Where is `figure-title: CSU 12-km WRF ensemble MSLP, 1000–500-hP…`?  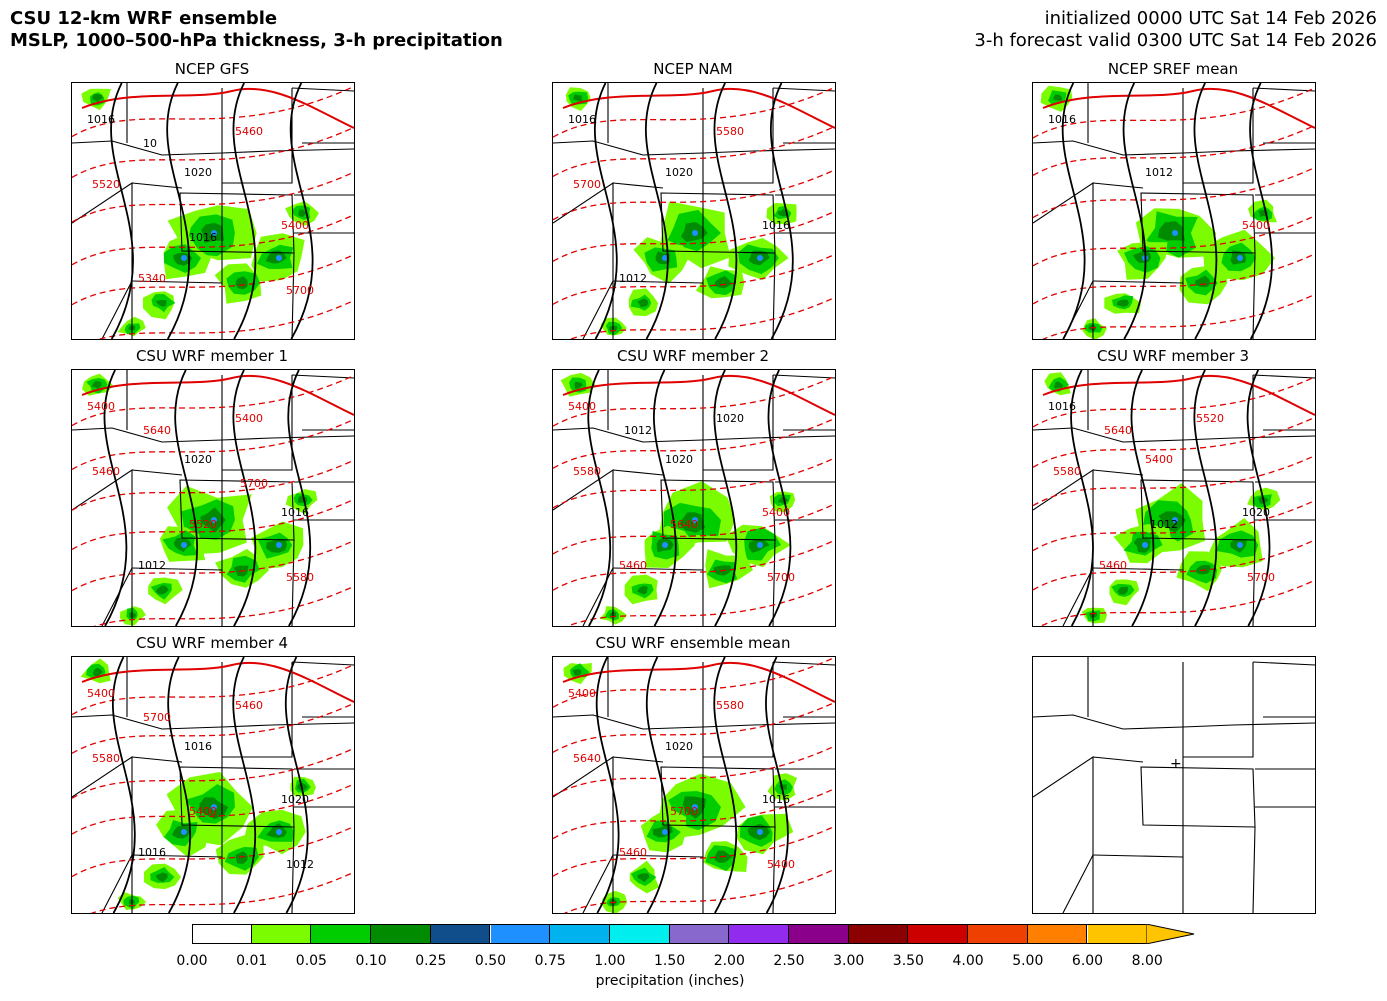
figure-title: CSU 12-km WRF ensemble MSLP, 1000–500-hP… is located at coordinates (256, 30).